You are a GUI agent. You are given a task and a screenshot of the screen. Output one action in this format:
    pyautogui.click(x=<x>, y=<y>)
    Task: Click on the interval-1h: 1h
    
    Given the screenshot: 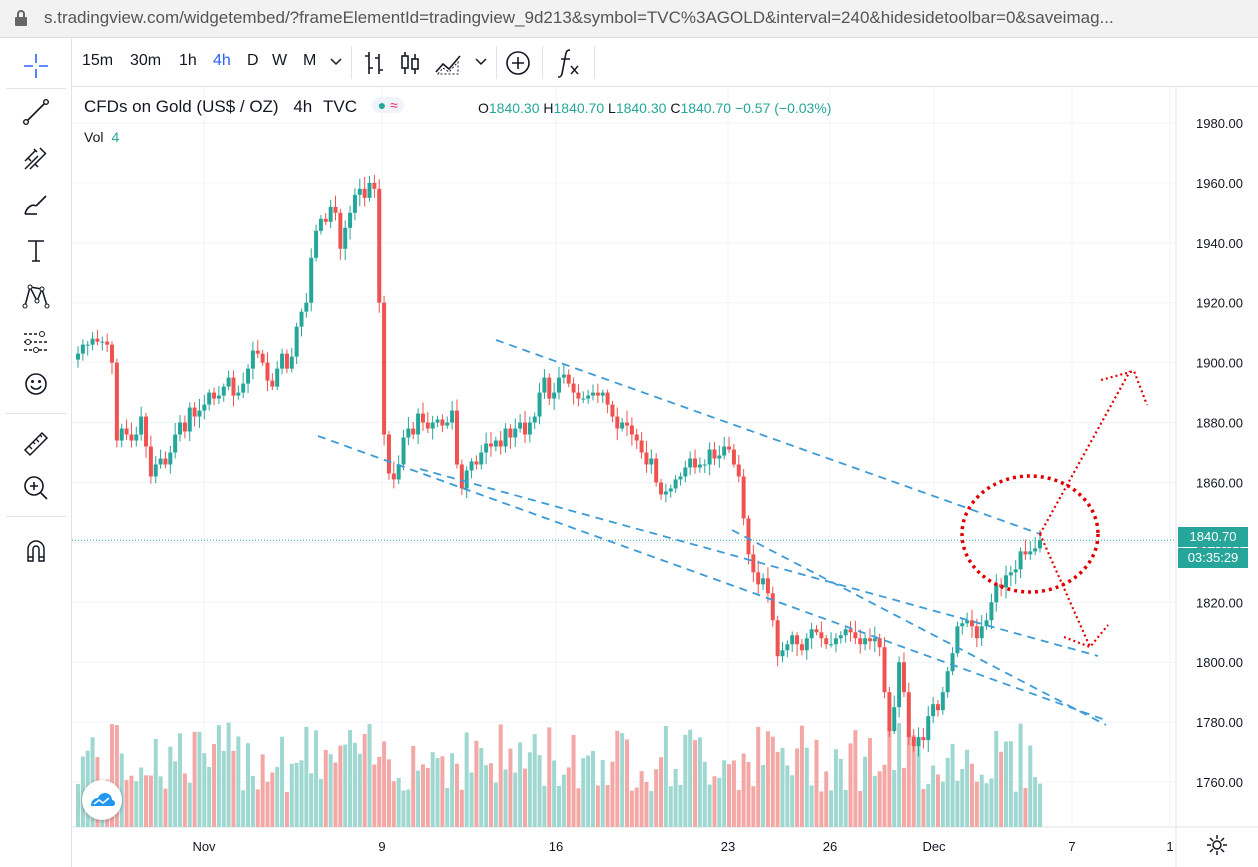 What is the action you would take?
    pyautogui.click(x=188, y=60)
    